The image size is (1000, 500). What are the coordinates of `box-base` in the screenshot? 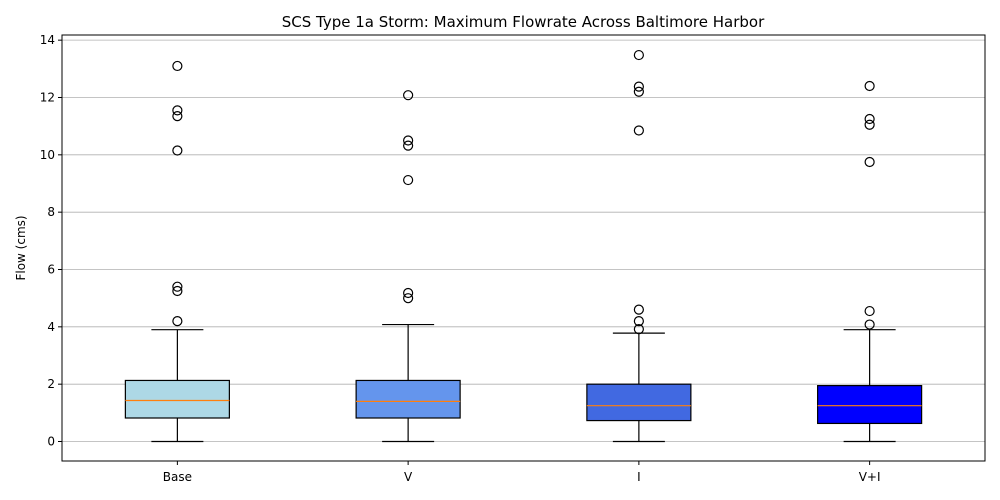 It's located at (177, 399).